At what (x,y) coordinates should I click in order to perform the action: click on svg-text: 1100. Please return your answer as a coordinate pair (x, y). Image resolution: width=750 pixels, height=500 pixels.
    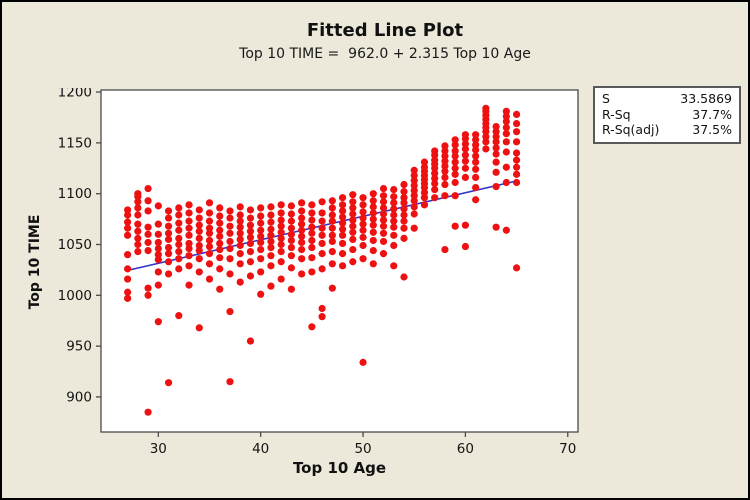
    Looking at the image, I should click on (75, 194).